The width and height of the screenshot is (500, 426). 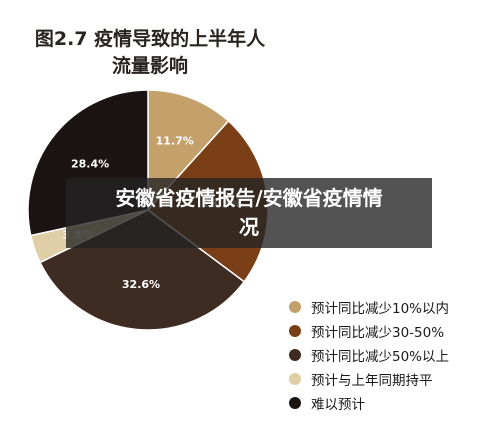 I want to click on overlay-banner: 安徽省疫情报告/安徽省疫情情况, so click(x=249, y=213).